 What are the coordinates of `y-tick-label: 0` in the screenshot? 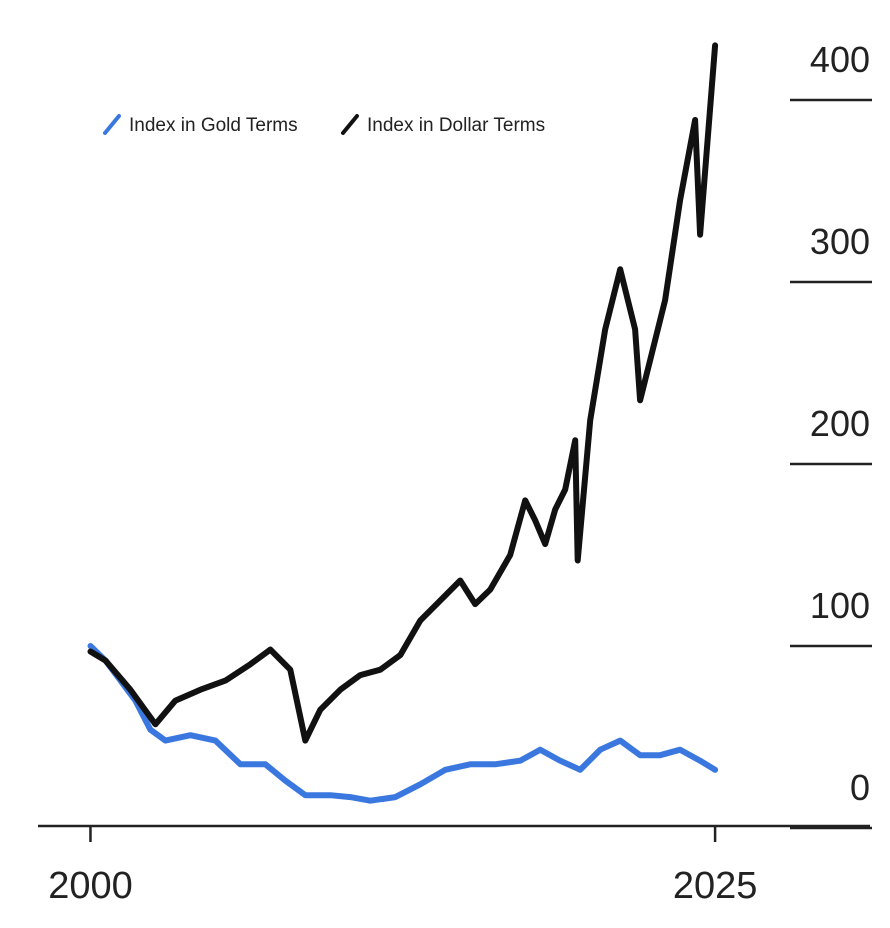 It's located at (860, 787).